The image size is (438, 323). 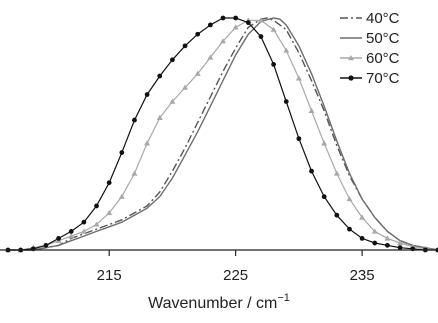 I want to click on x-tick-label-215: 215, so click(x=109, y=275).